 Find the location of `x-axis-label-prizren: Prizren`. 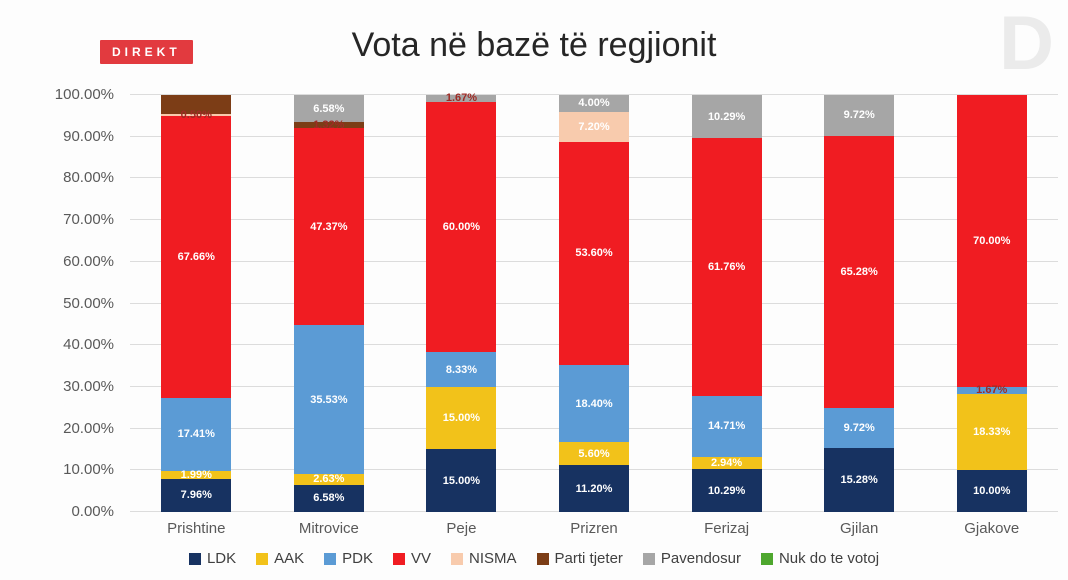

x-axis-label-prizren: Prizren is located at coordinates (594, 528).